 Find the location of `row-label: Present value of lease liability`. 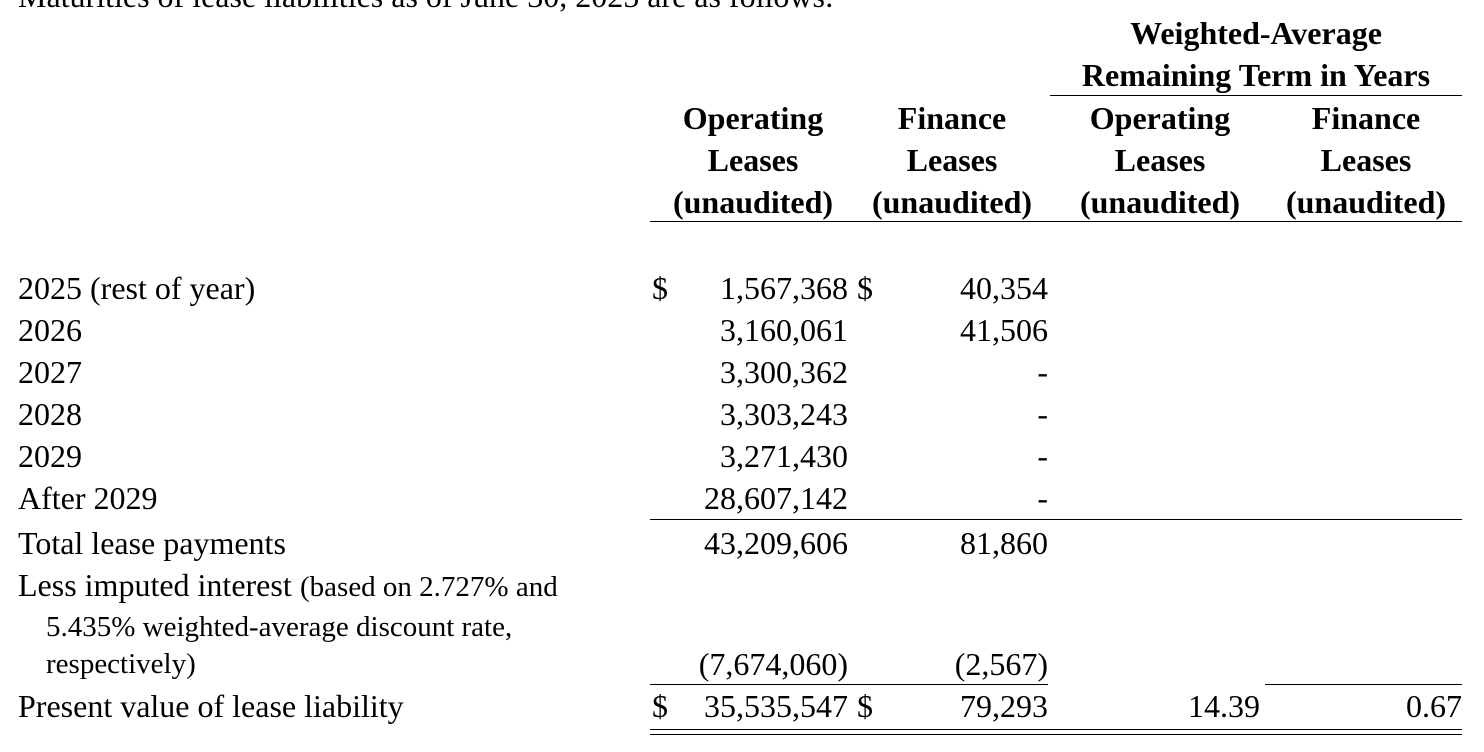

row-label: Present value of lease liability is located at coordinates (211, 706).